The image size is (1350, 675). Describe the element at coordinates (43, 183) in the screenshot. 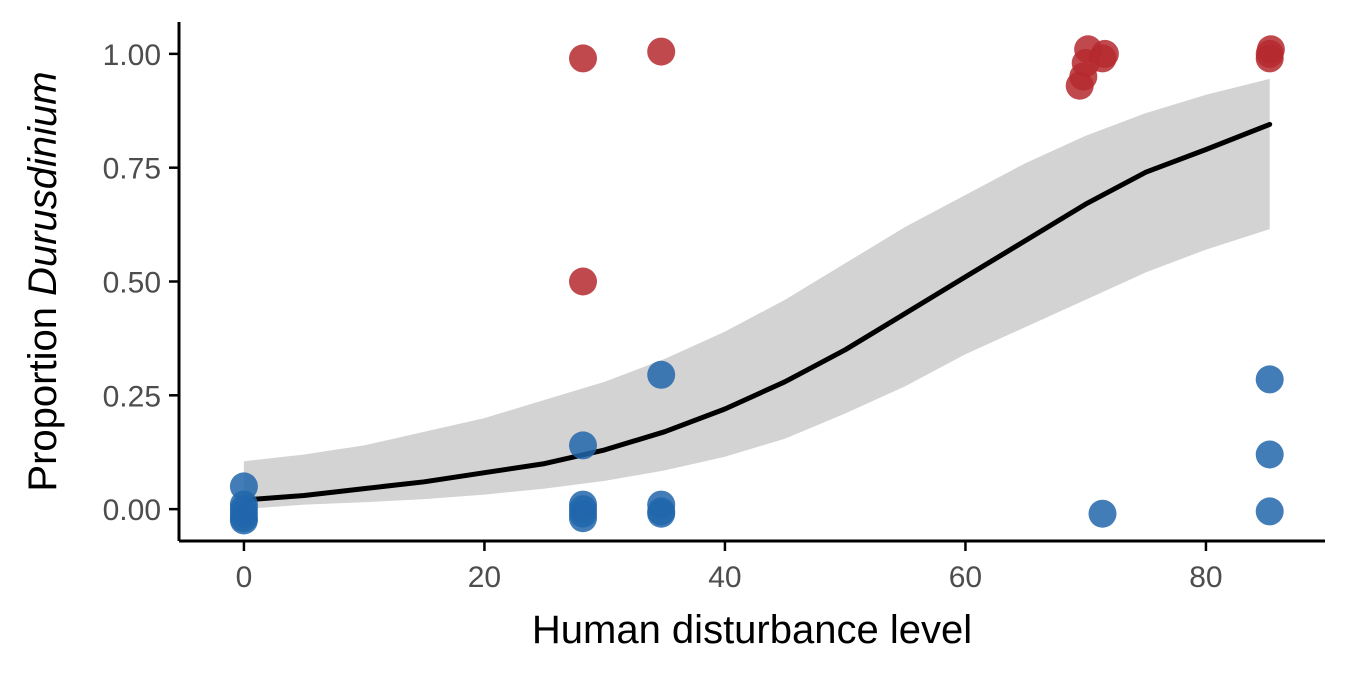

I see `y-axis-title-italic: Durusdinium` at that location.